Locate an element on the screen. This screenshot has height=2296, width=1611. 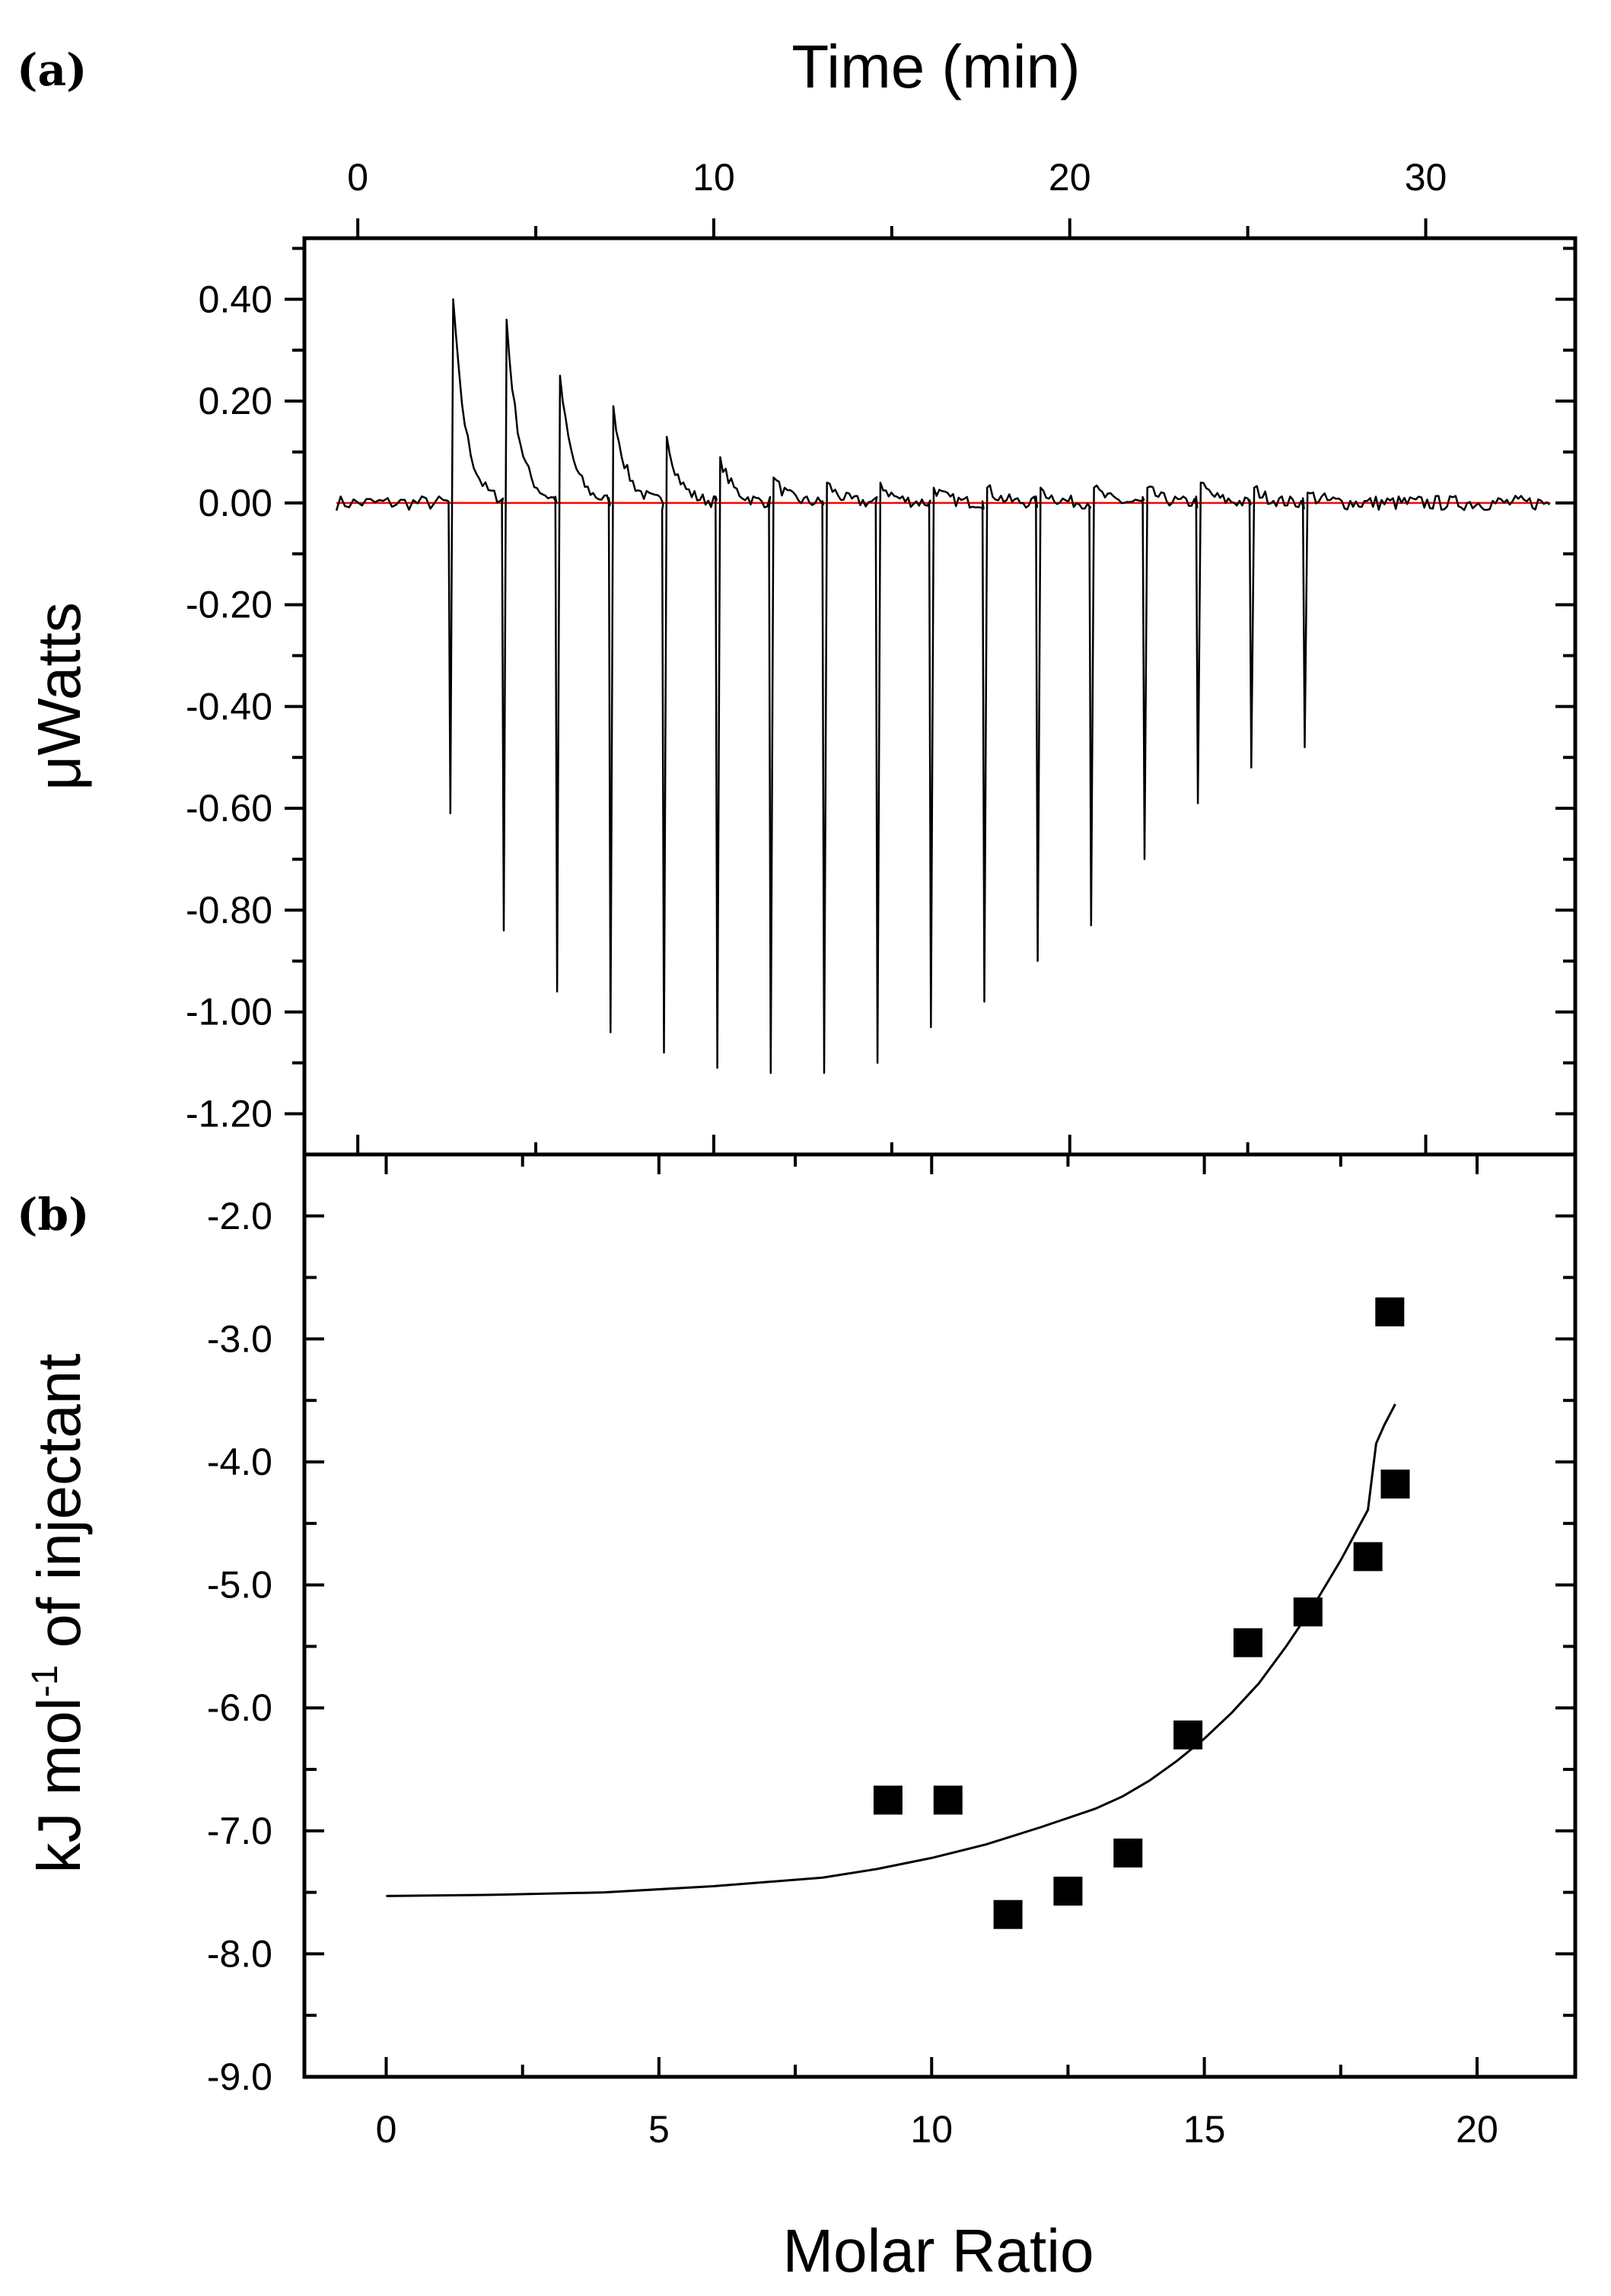
y-tick-label: -0.60 is located at coordinates (229, 808).